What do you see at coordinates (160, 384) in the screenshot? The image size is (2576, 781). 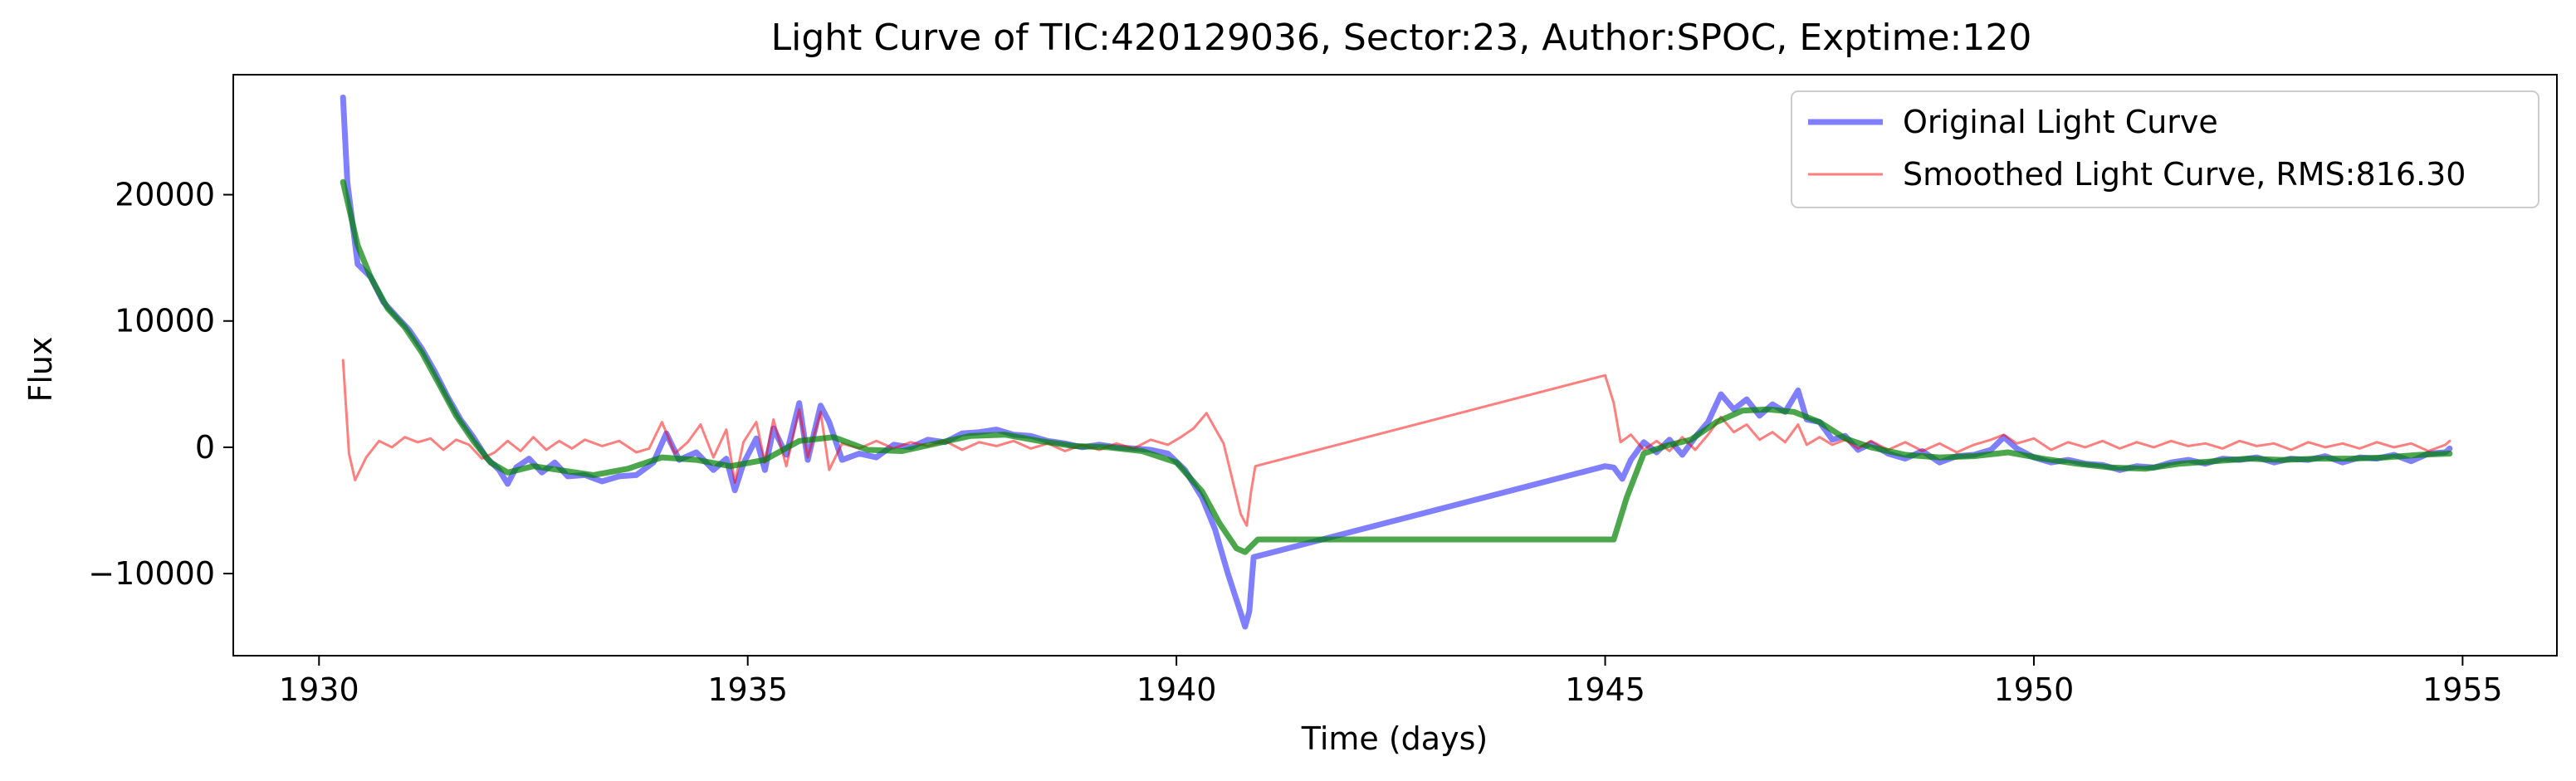 I see `y-axis-ticks: 20000 10000 0 −10000` at bounding box center [160, 384].